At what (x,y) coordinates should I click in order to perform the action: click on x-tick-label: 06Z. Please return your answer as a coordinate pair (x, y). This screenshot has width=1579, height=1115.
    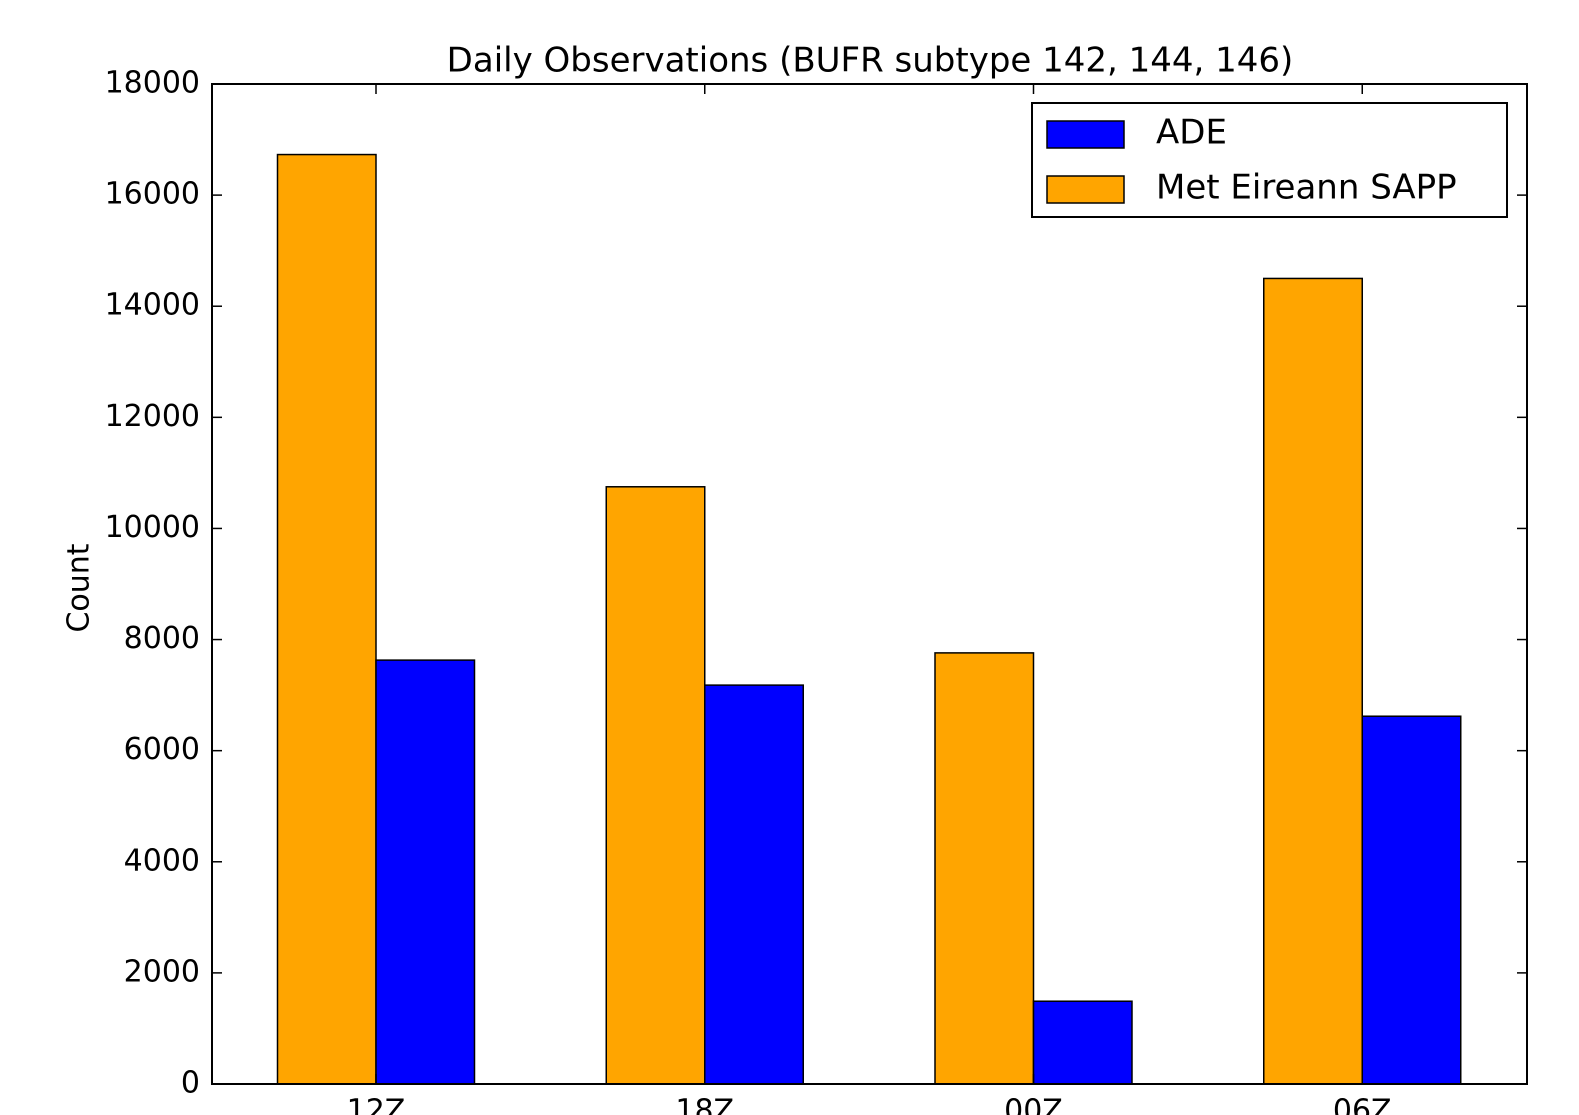
    Looking at the image, I should click on (1362, 1104).